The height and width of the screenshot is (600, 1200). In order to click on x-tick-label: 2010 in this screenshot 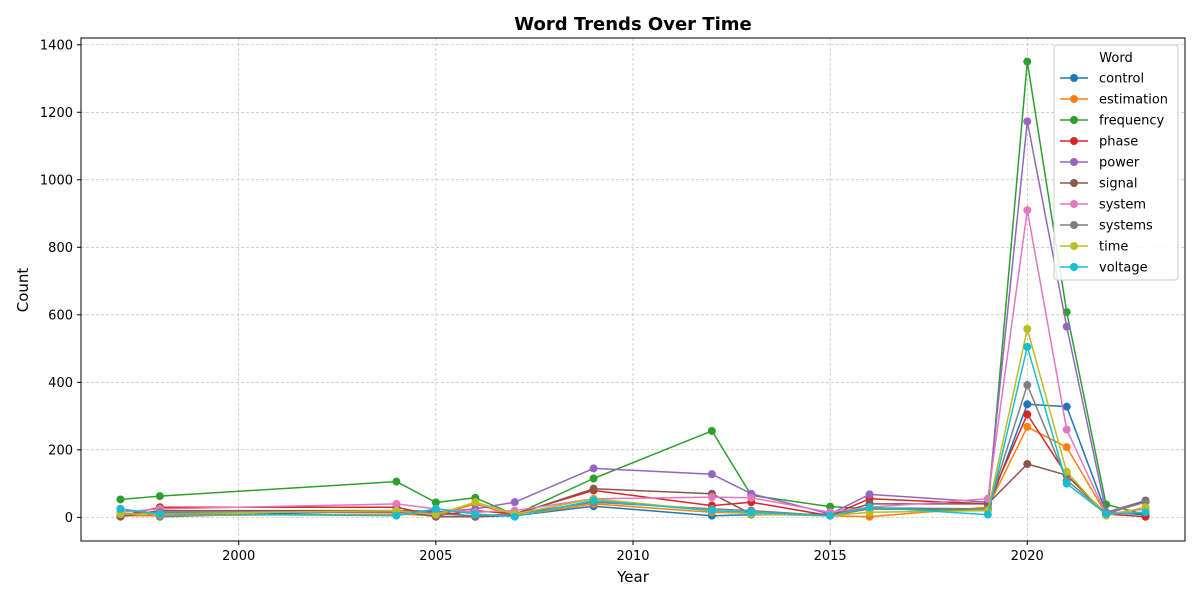, I will do `click(632, 556)`.